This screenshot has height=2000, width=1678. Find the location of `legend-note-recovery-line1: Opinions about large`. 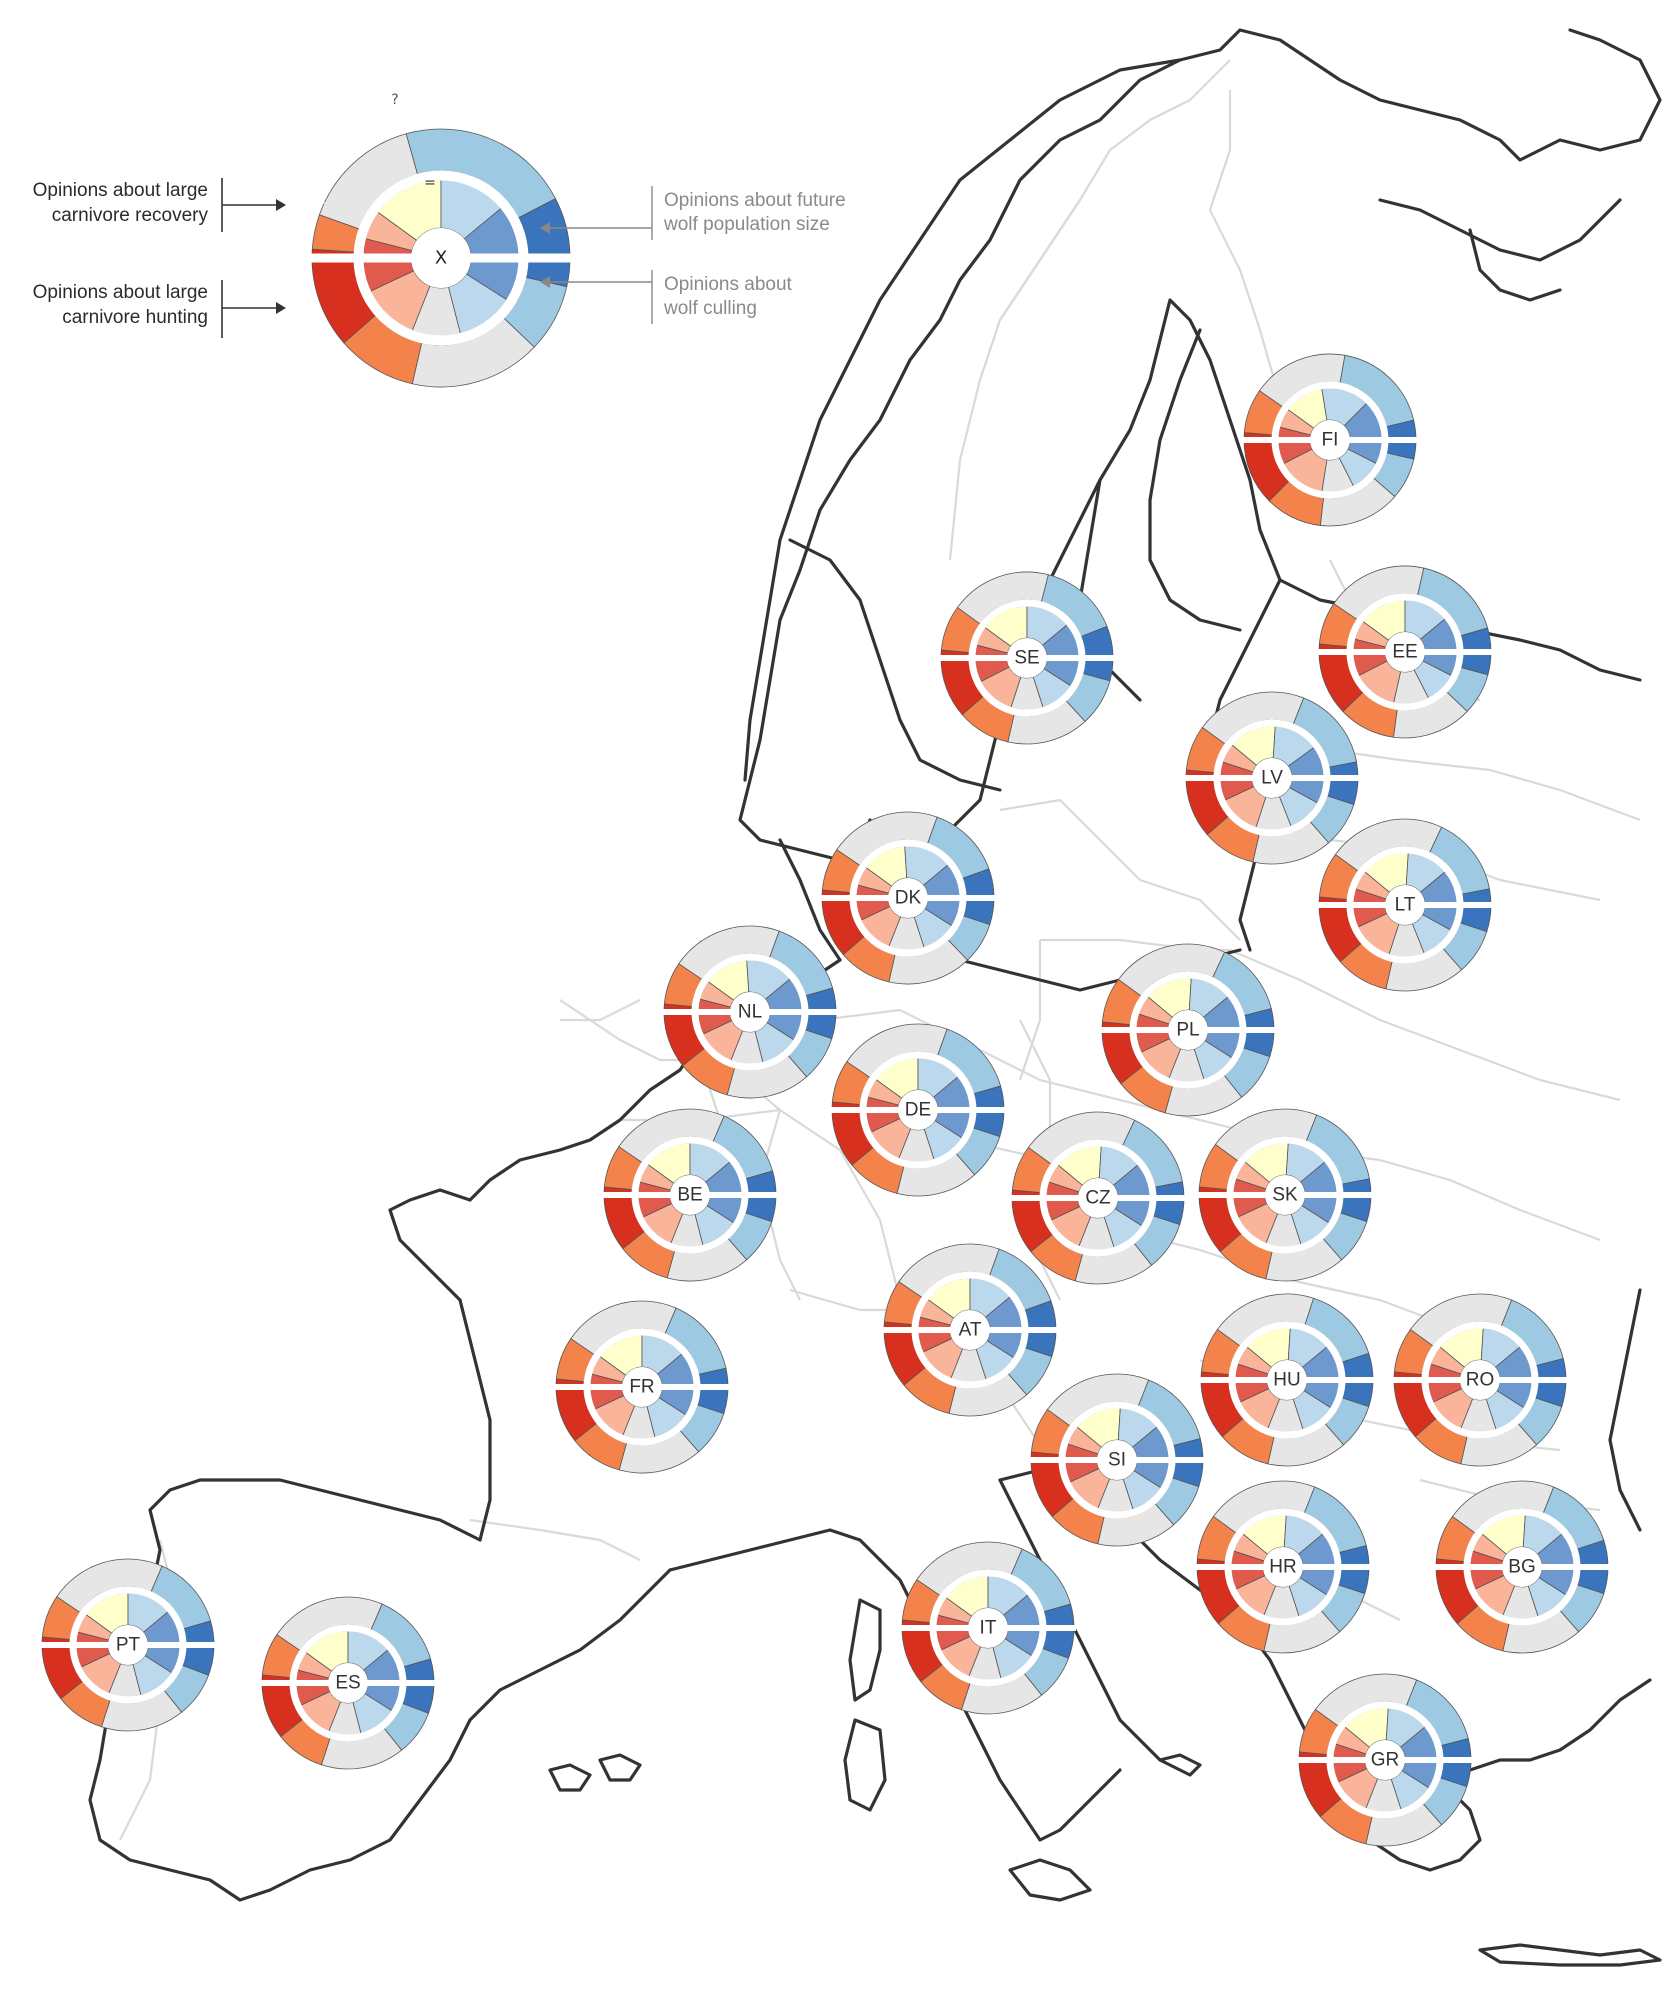

legend-note-recovery-line1: Opinions about large is located at coordinates (120, 190).